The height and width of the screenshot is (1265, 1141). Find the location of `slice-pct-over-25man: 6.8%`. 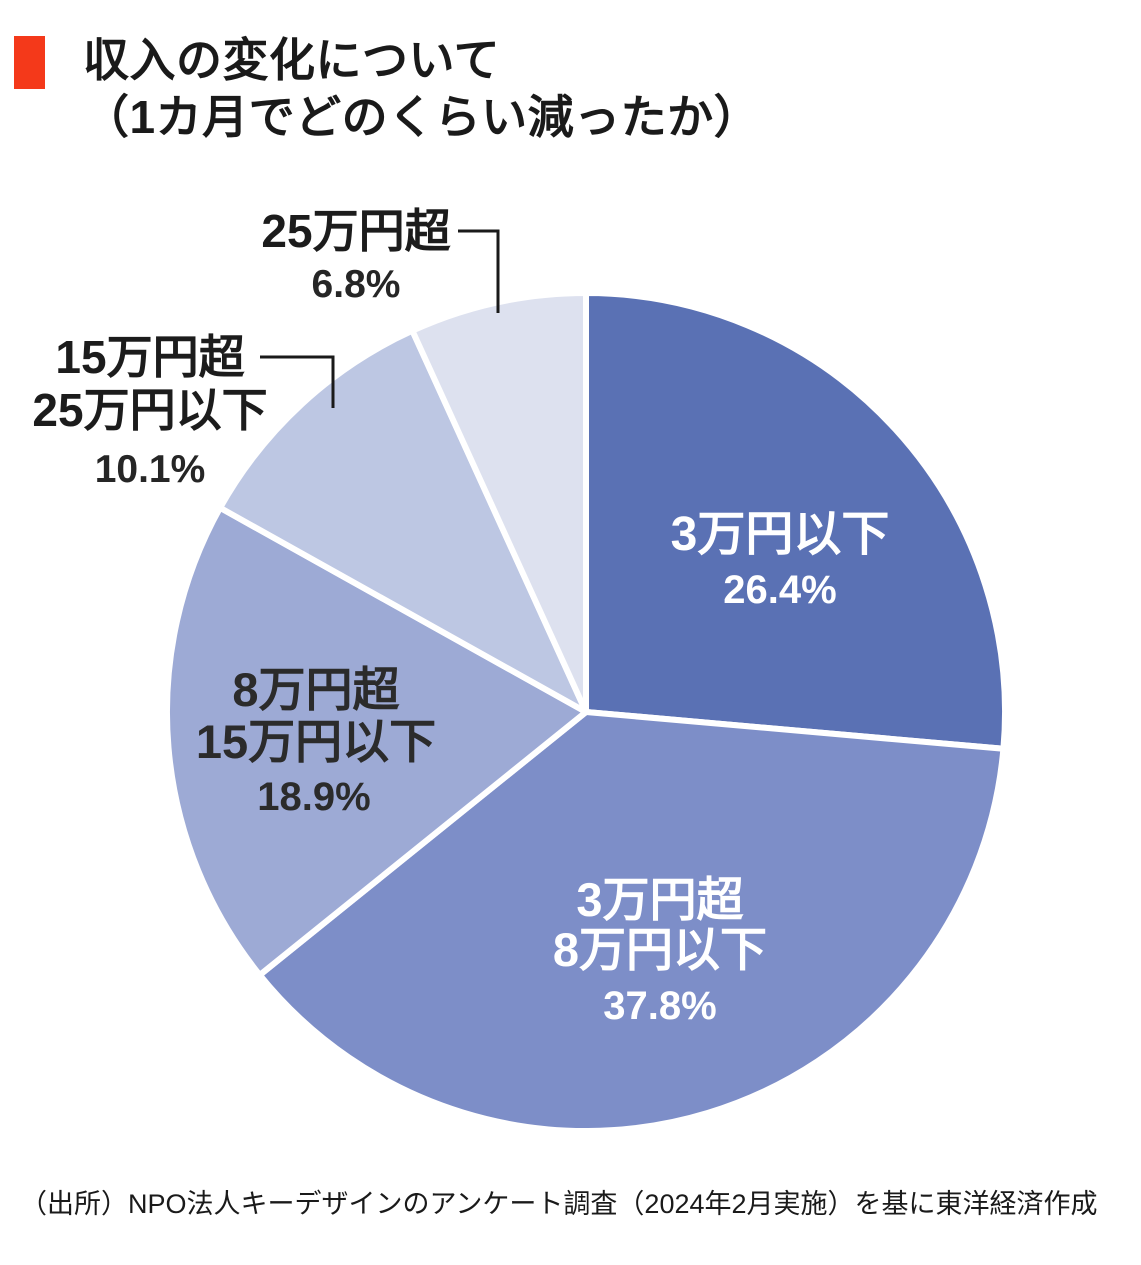

slice-pct-over-25man: 6.8% is located at coordinates (356, 284).